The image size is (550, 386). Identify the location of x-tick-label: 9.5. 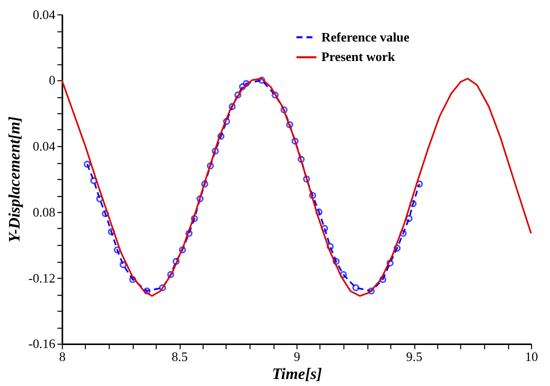
(414, 356).